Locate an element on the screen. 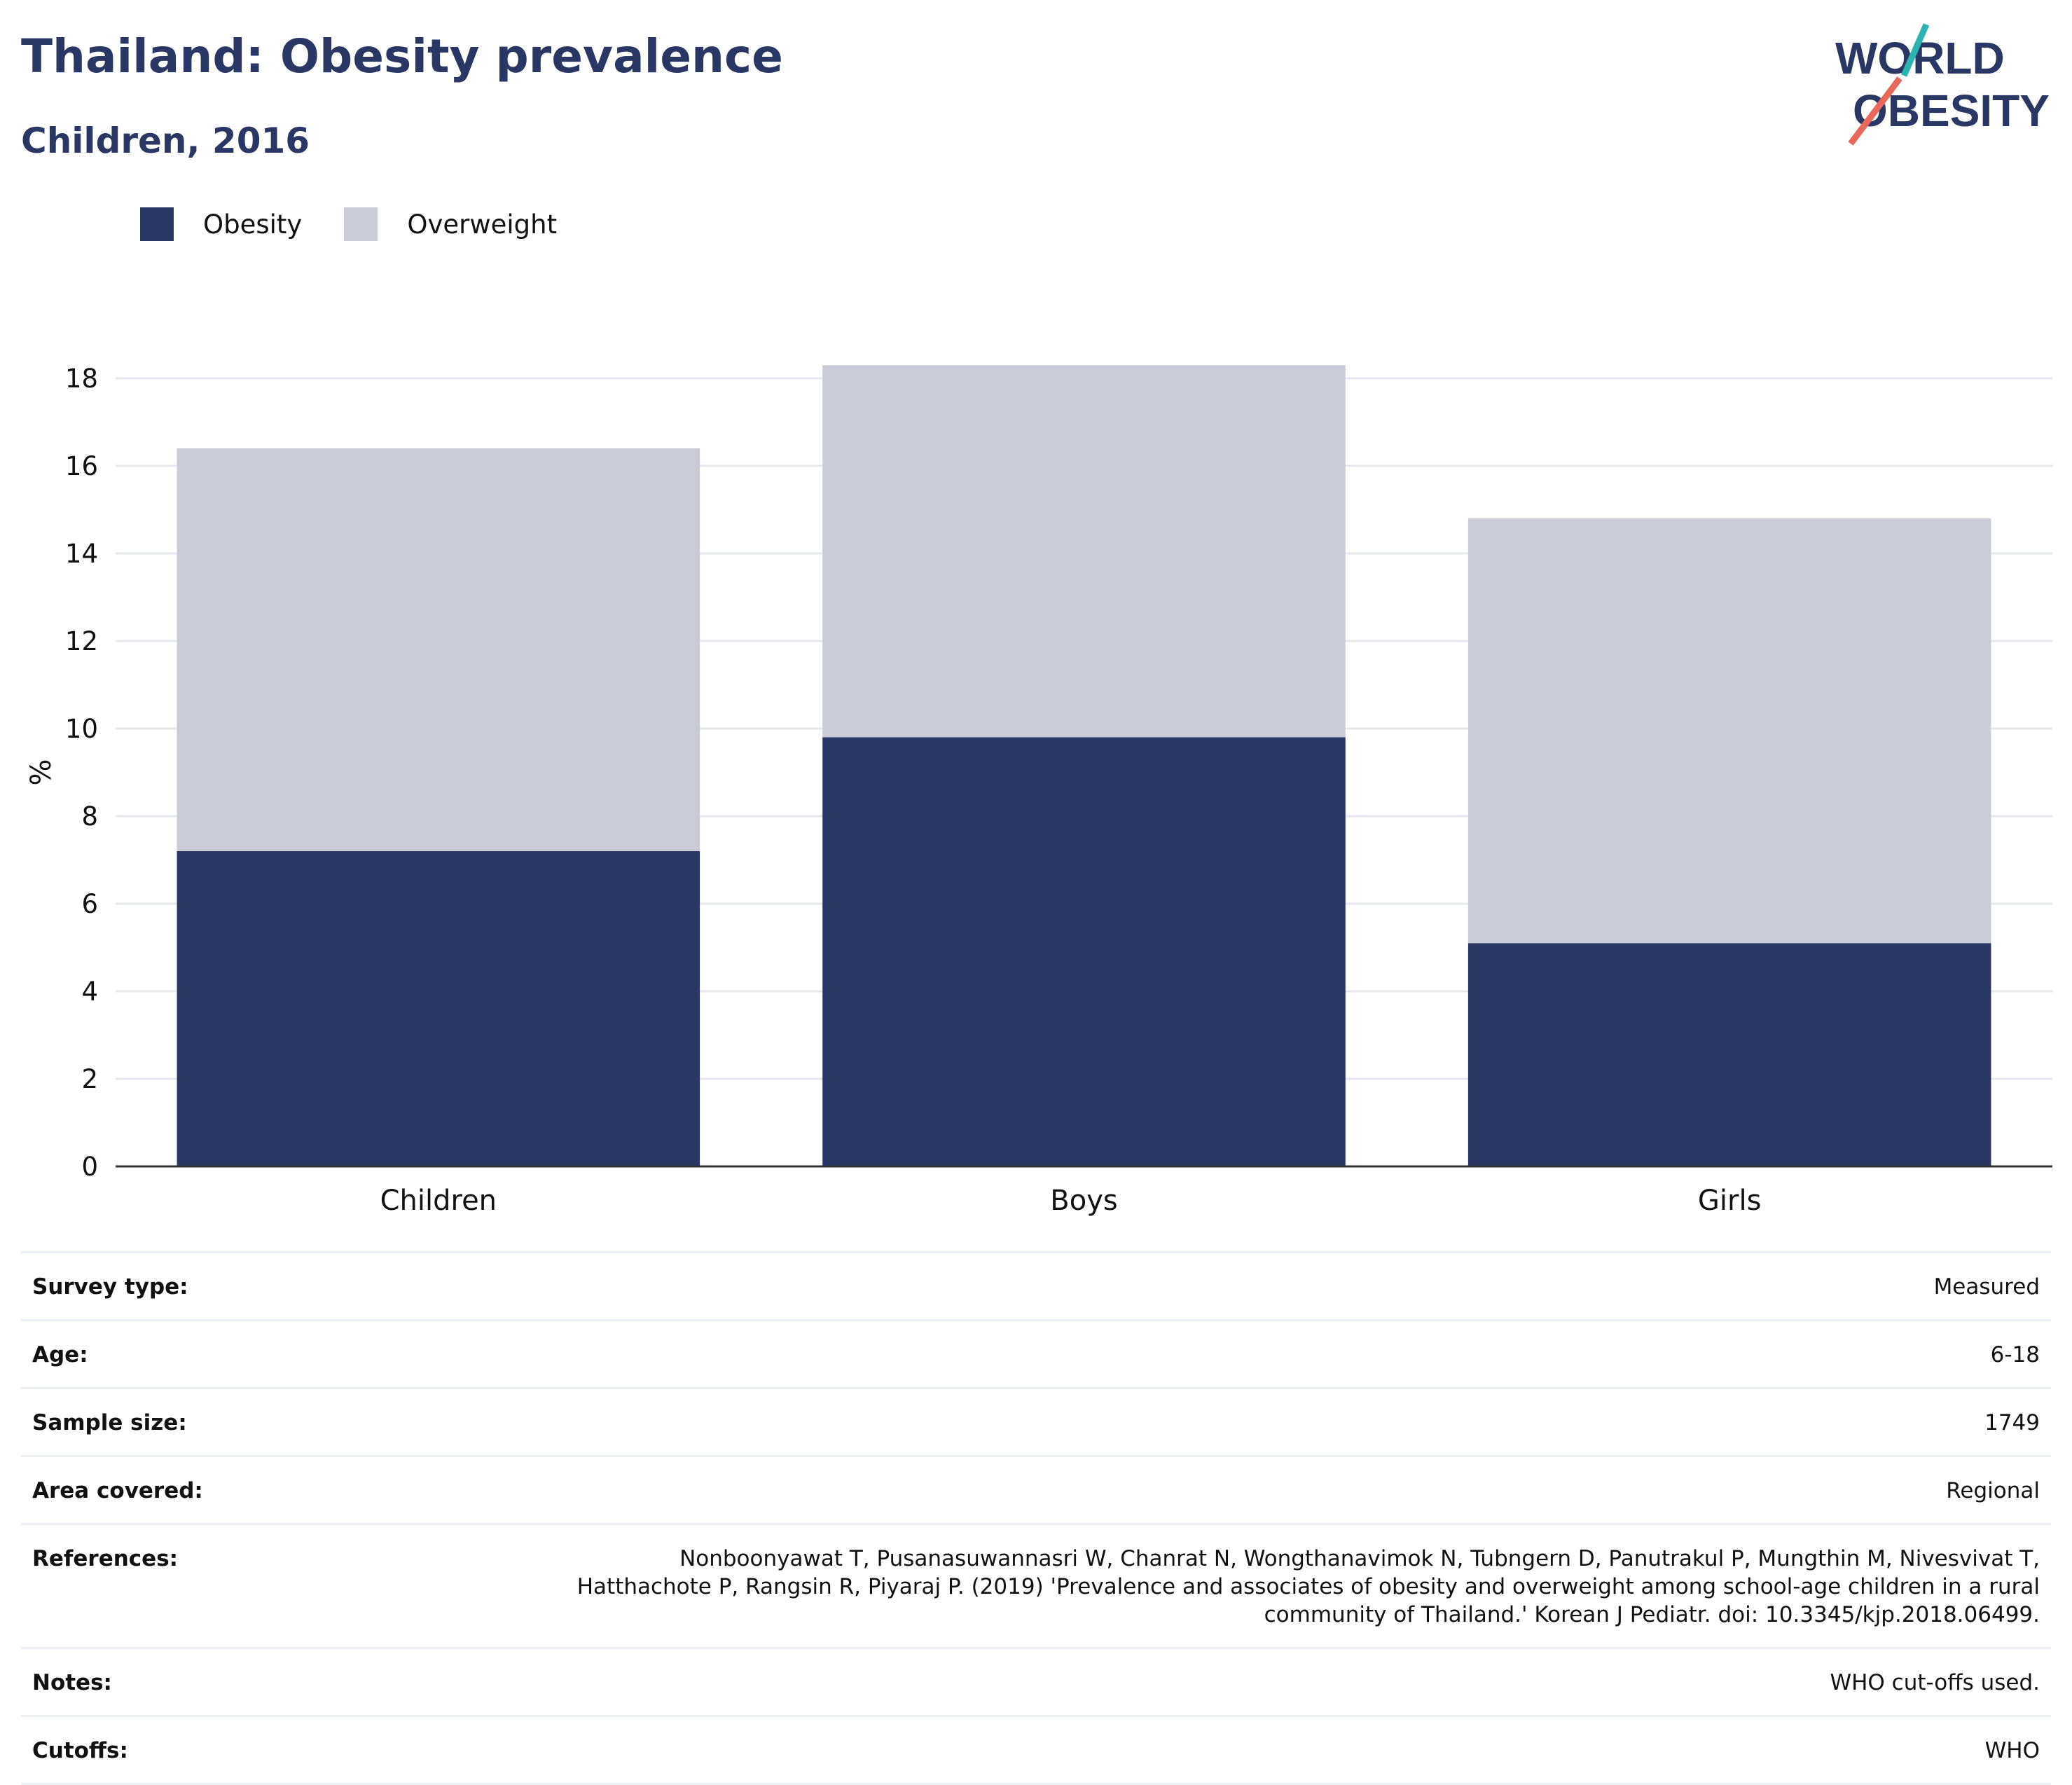 The image size is (2072, 1785). info-key: Survey type: is located at coordinates (110, 1287).